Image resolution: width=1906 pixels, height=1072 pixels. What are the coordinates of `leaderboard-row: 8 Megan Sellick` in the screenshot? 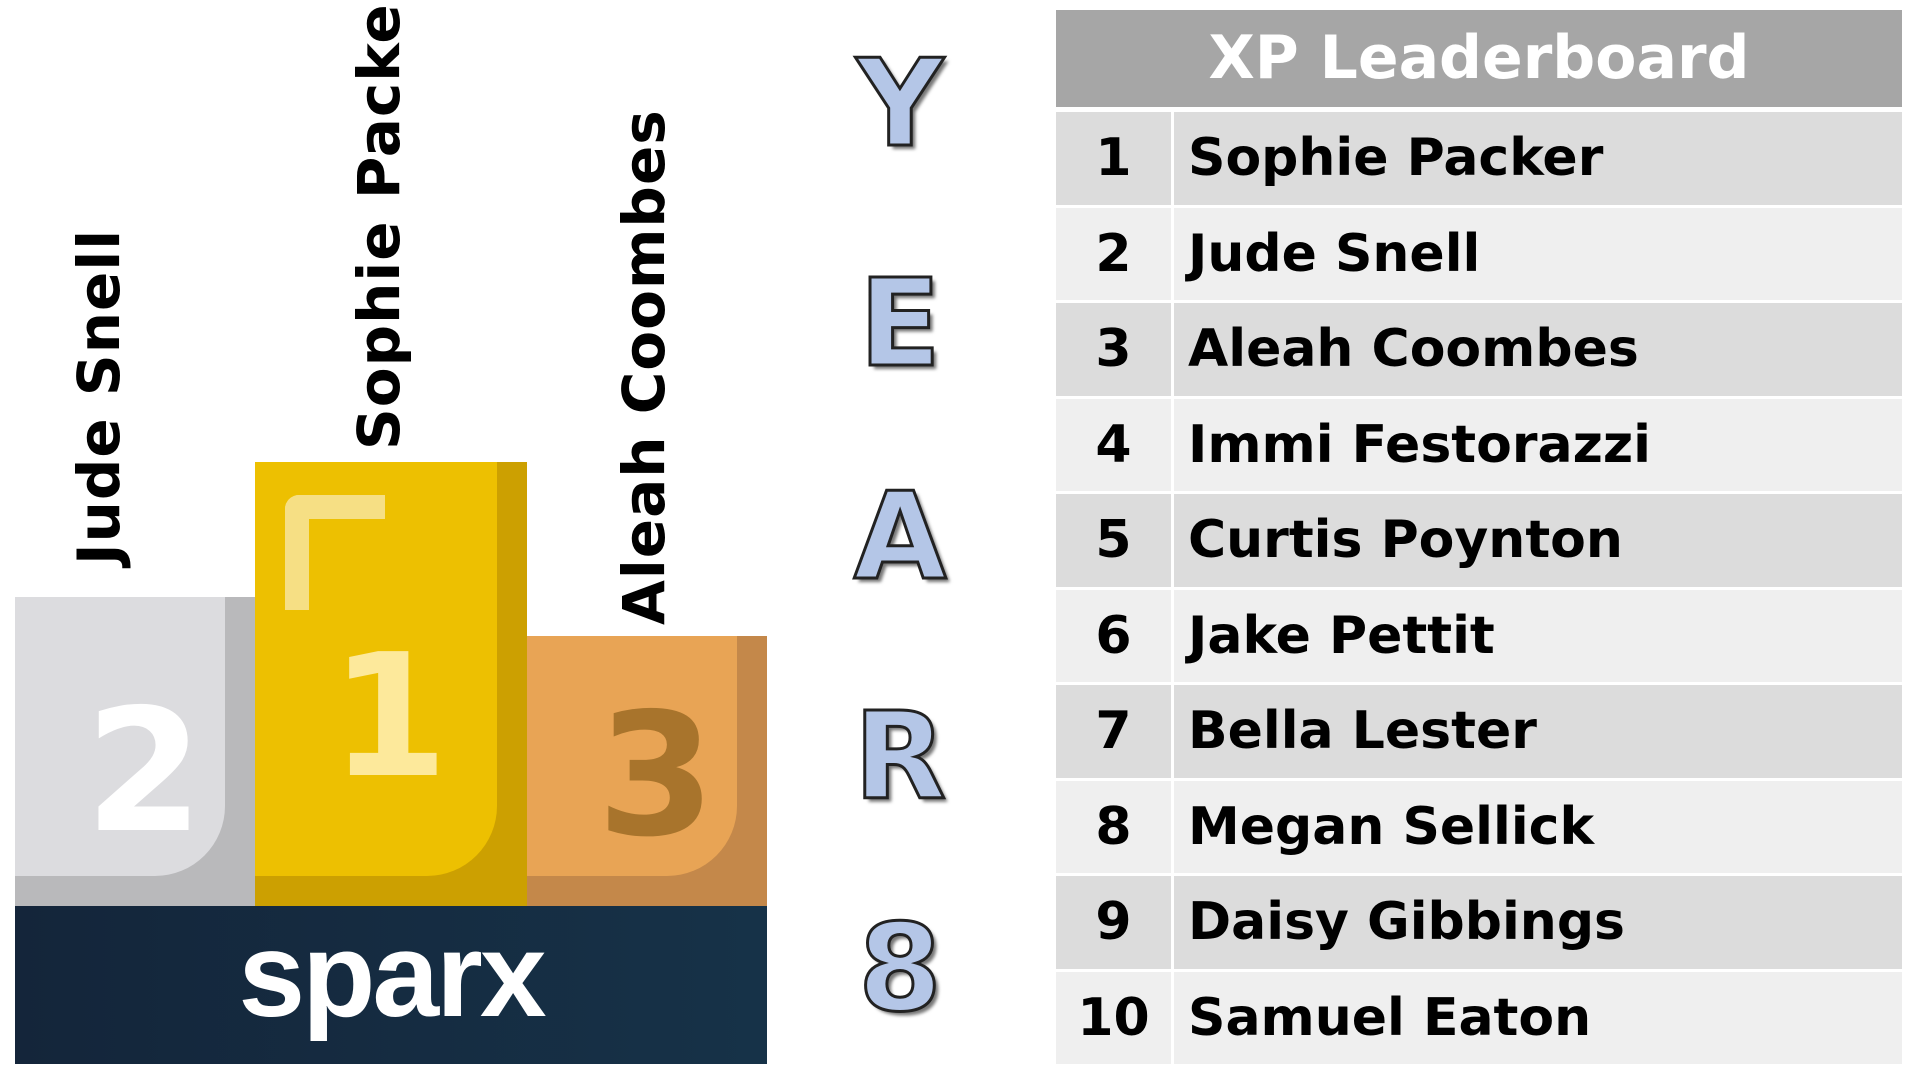 It's located at (1479, 828).